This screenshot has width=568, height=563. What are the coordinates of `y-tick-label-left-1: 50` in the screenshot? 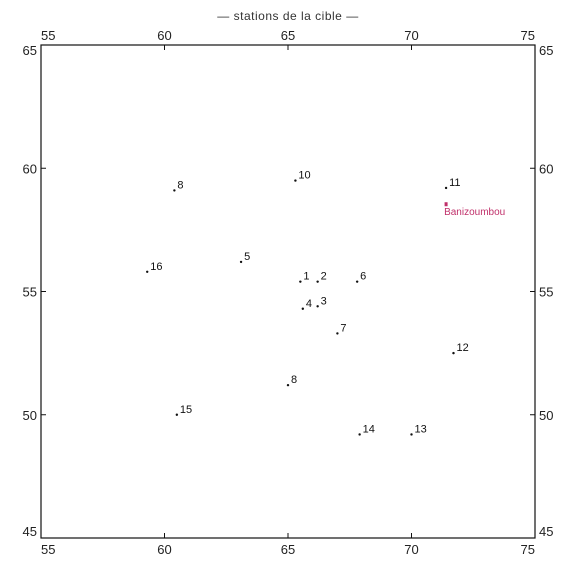 It's located at (30, 415).